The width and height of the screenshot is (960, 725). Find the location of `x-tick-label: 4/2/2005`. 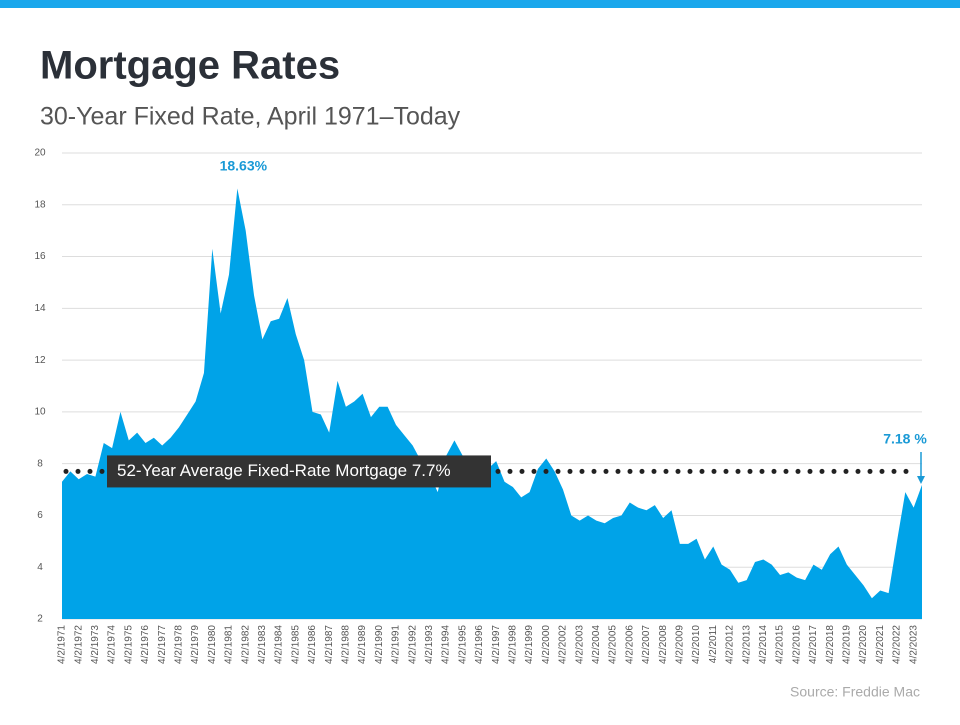

x-tick-label: 4/2/2005 is located at coordinates (613, 644).